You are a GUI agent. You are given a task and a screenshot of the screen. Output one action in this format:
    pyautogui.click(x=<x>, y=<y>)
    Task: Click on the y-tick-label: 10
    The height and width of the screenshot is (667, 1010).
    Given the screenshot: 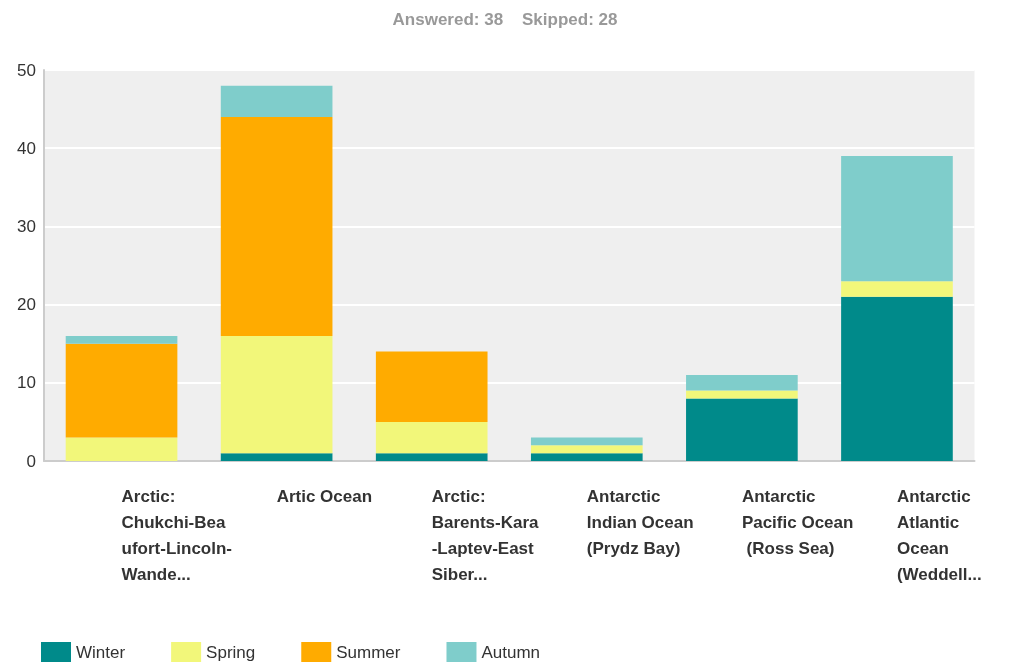 What is the action you would take?
    pyautogui.click(x=26, y=383)
    